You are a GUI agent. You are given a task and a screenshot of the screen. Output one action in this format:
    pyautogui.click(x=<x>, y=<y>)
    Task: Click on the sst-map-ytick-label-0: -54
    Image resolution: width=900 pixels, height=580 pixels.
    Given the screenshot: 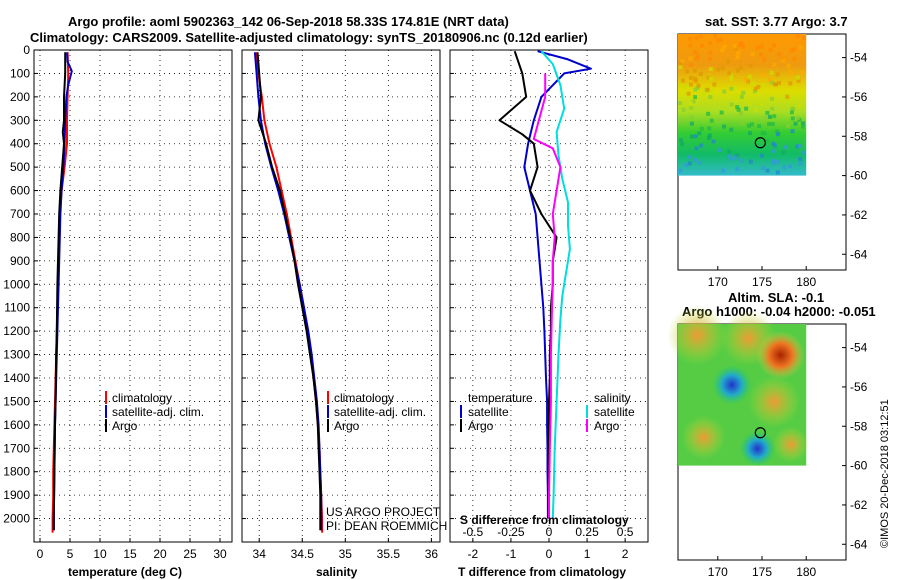 What is the action you would take?
    pyautogui.click(x=859, y=58)
    